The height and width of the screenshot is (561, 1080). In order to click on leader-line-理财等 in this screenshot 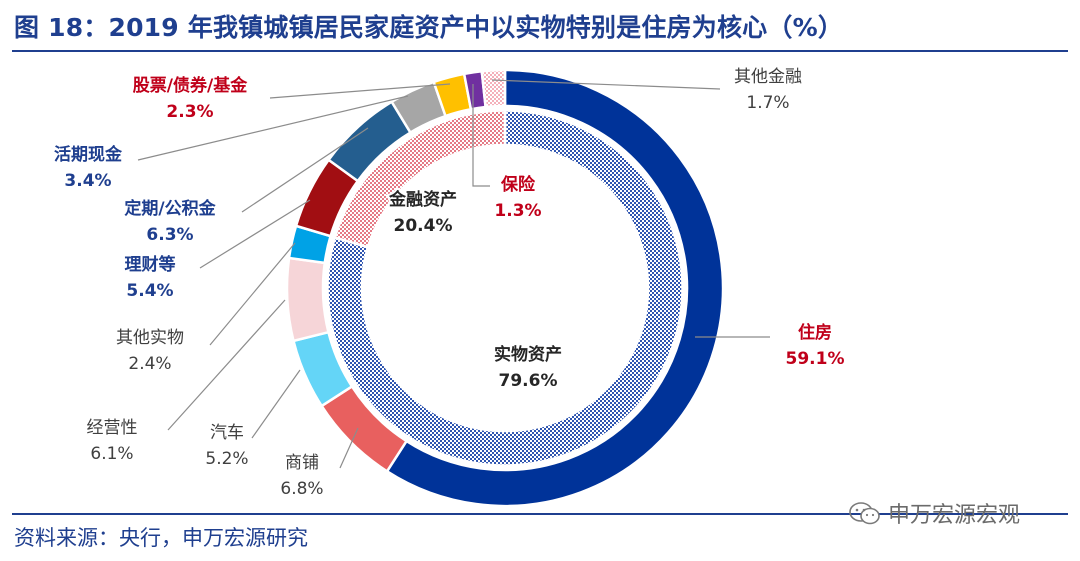, I will do `click(255, 234)`.